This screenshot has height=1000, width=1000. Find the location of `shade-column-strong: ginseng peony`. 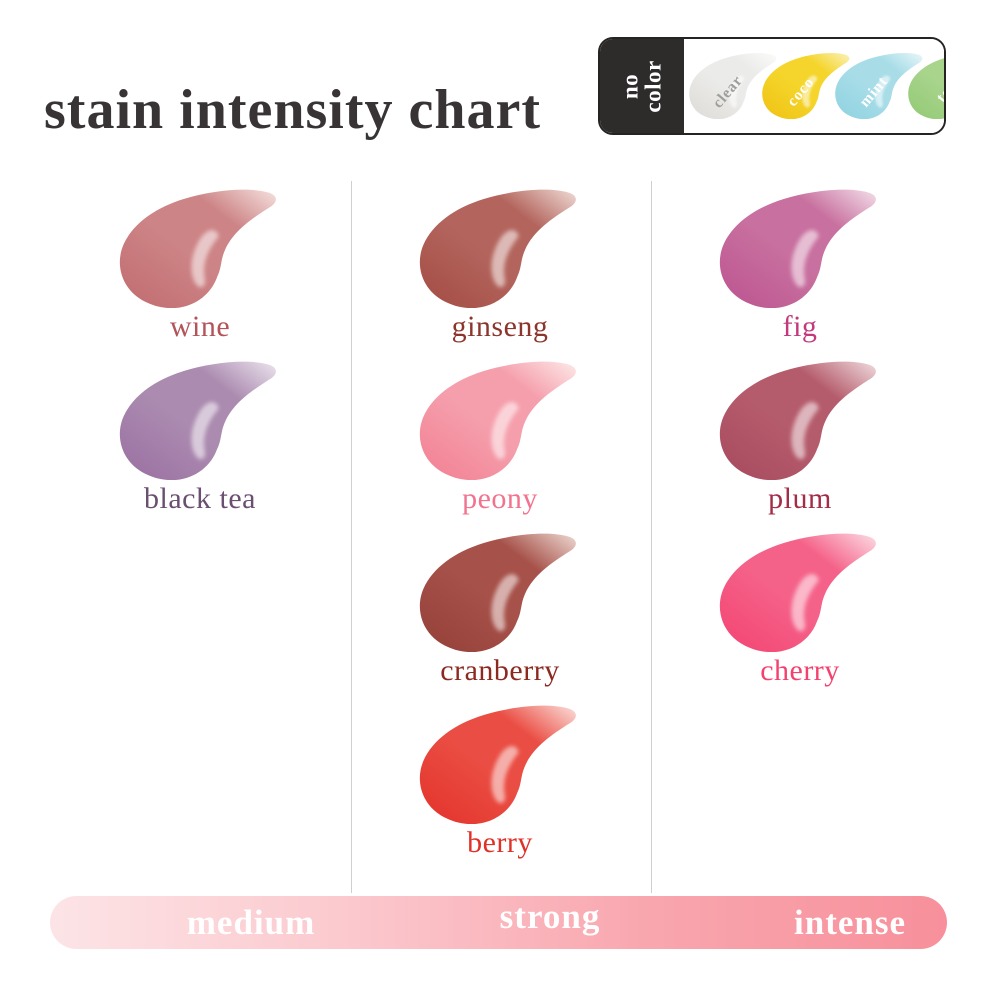

shade-column-strong: ginseng peony is located at coordinates (500, 530).